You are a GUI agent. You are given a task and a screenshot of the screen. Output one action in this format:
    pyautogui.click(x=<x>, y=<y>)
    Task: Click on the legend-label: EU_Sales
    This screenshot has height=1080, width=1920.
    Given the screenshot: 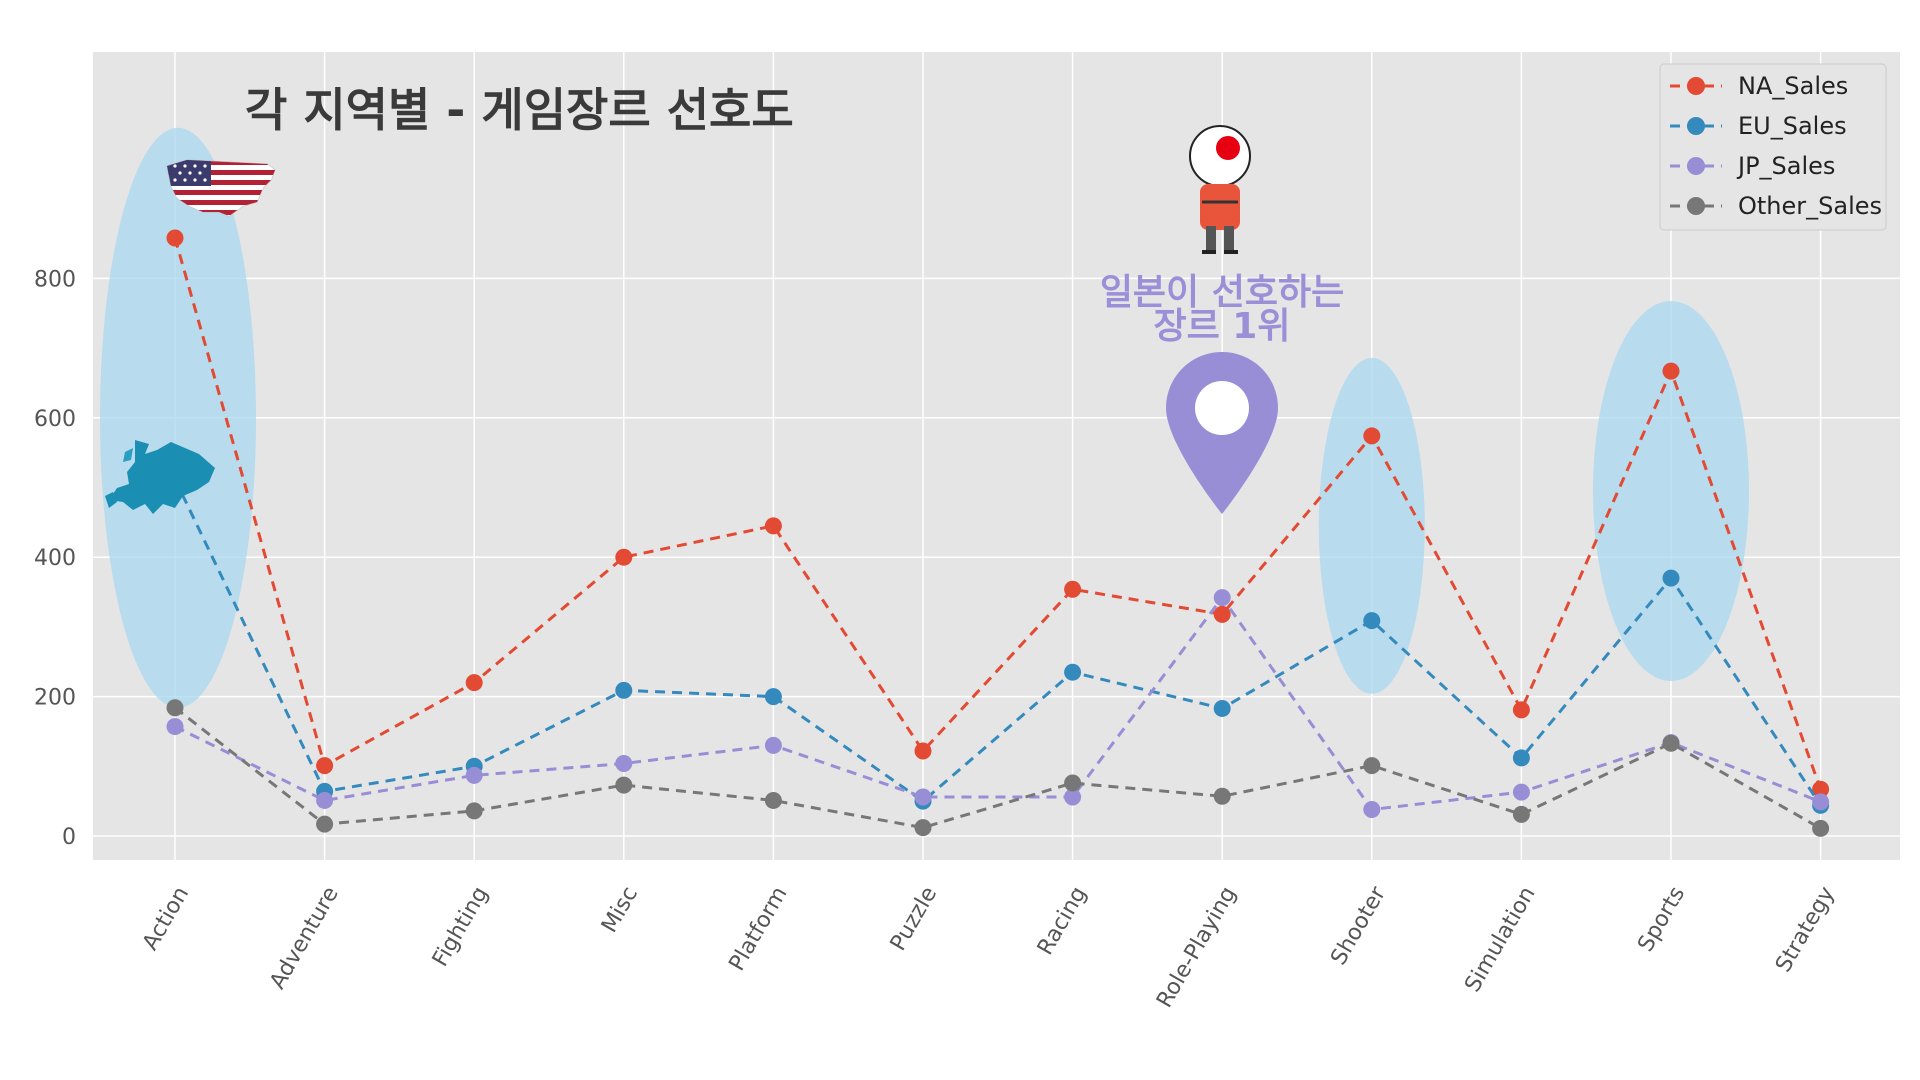 What is the action you would take?
    pyautogui.click(x=1792, y=126)
    